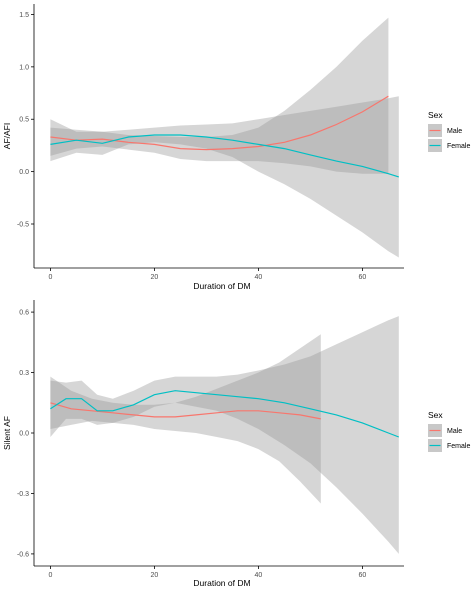 This screenshot has width=474, height=591. What do you see at coordinates (24, 120) in the screenshot?
I see `y-tick-label: 0.5` at bounding box center [24, 120].